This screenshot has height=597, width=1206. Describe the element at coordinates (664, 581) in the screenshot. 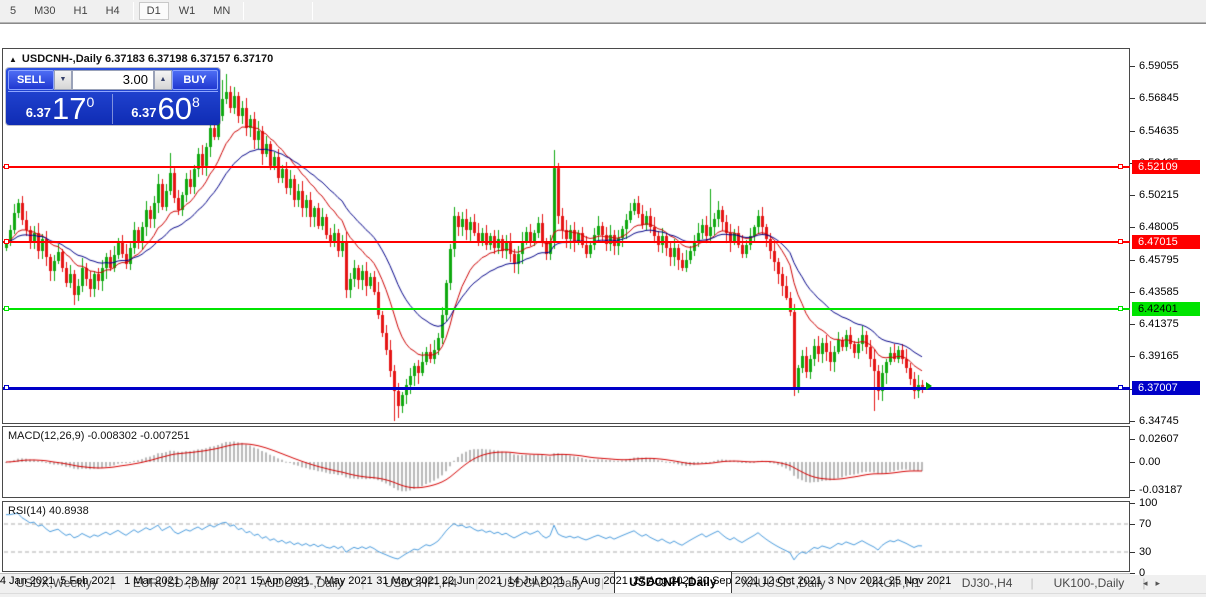

I see `date-label-27-Aug-2021: 27 Aug 2021` at that location.